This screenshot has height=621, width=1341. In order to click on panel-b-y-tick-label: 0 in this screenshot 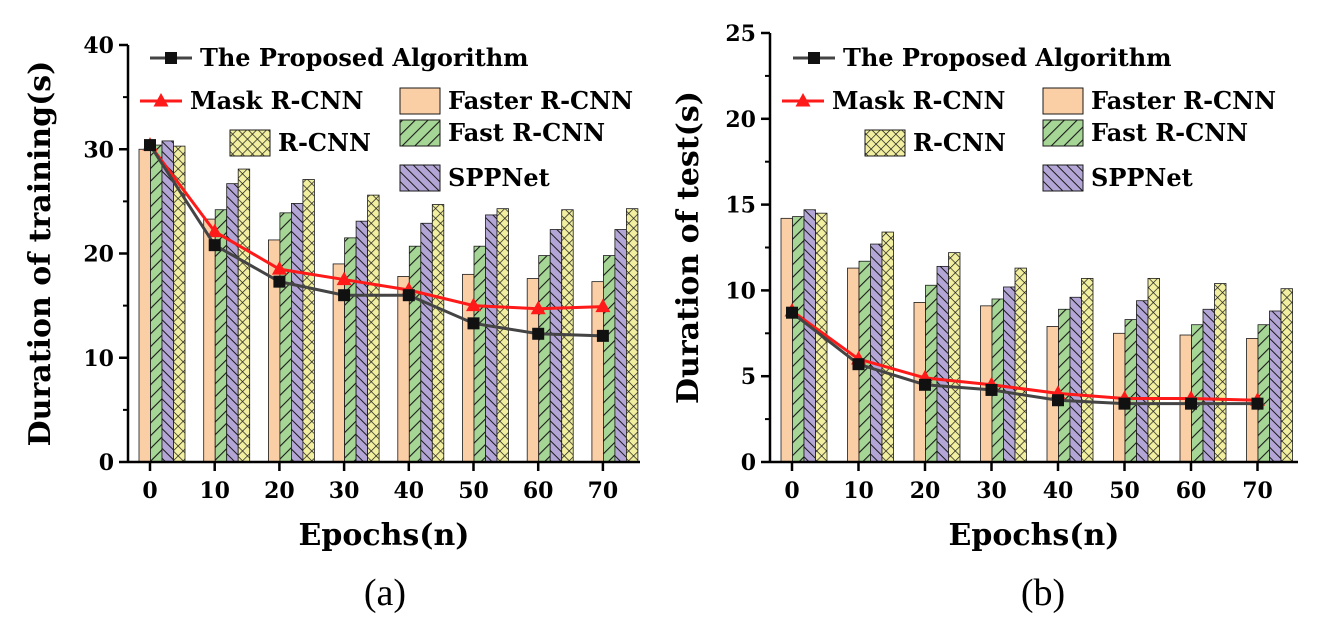, I will do `click(748, 463)`.